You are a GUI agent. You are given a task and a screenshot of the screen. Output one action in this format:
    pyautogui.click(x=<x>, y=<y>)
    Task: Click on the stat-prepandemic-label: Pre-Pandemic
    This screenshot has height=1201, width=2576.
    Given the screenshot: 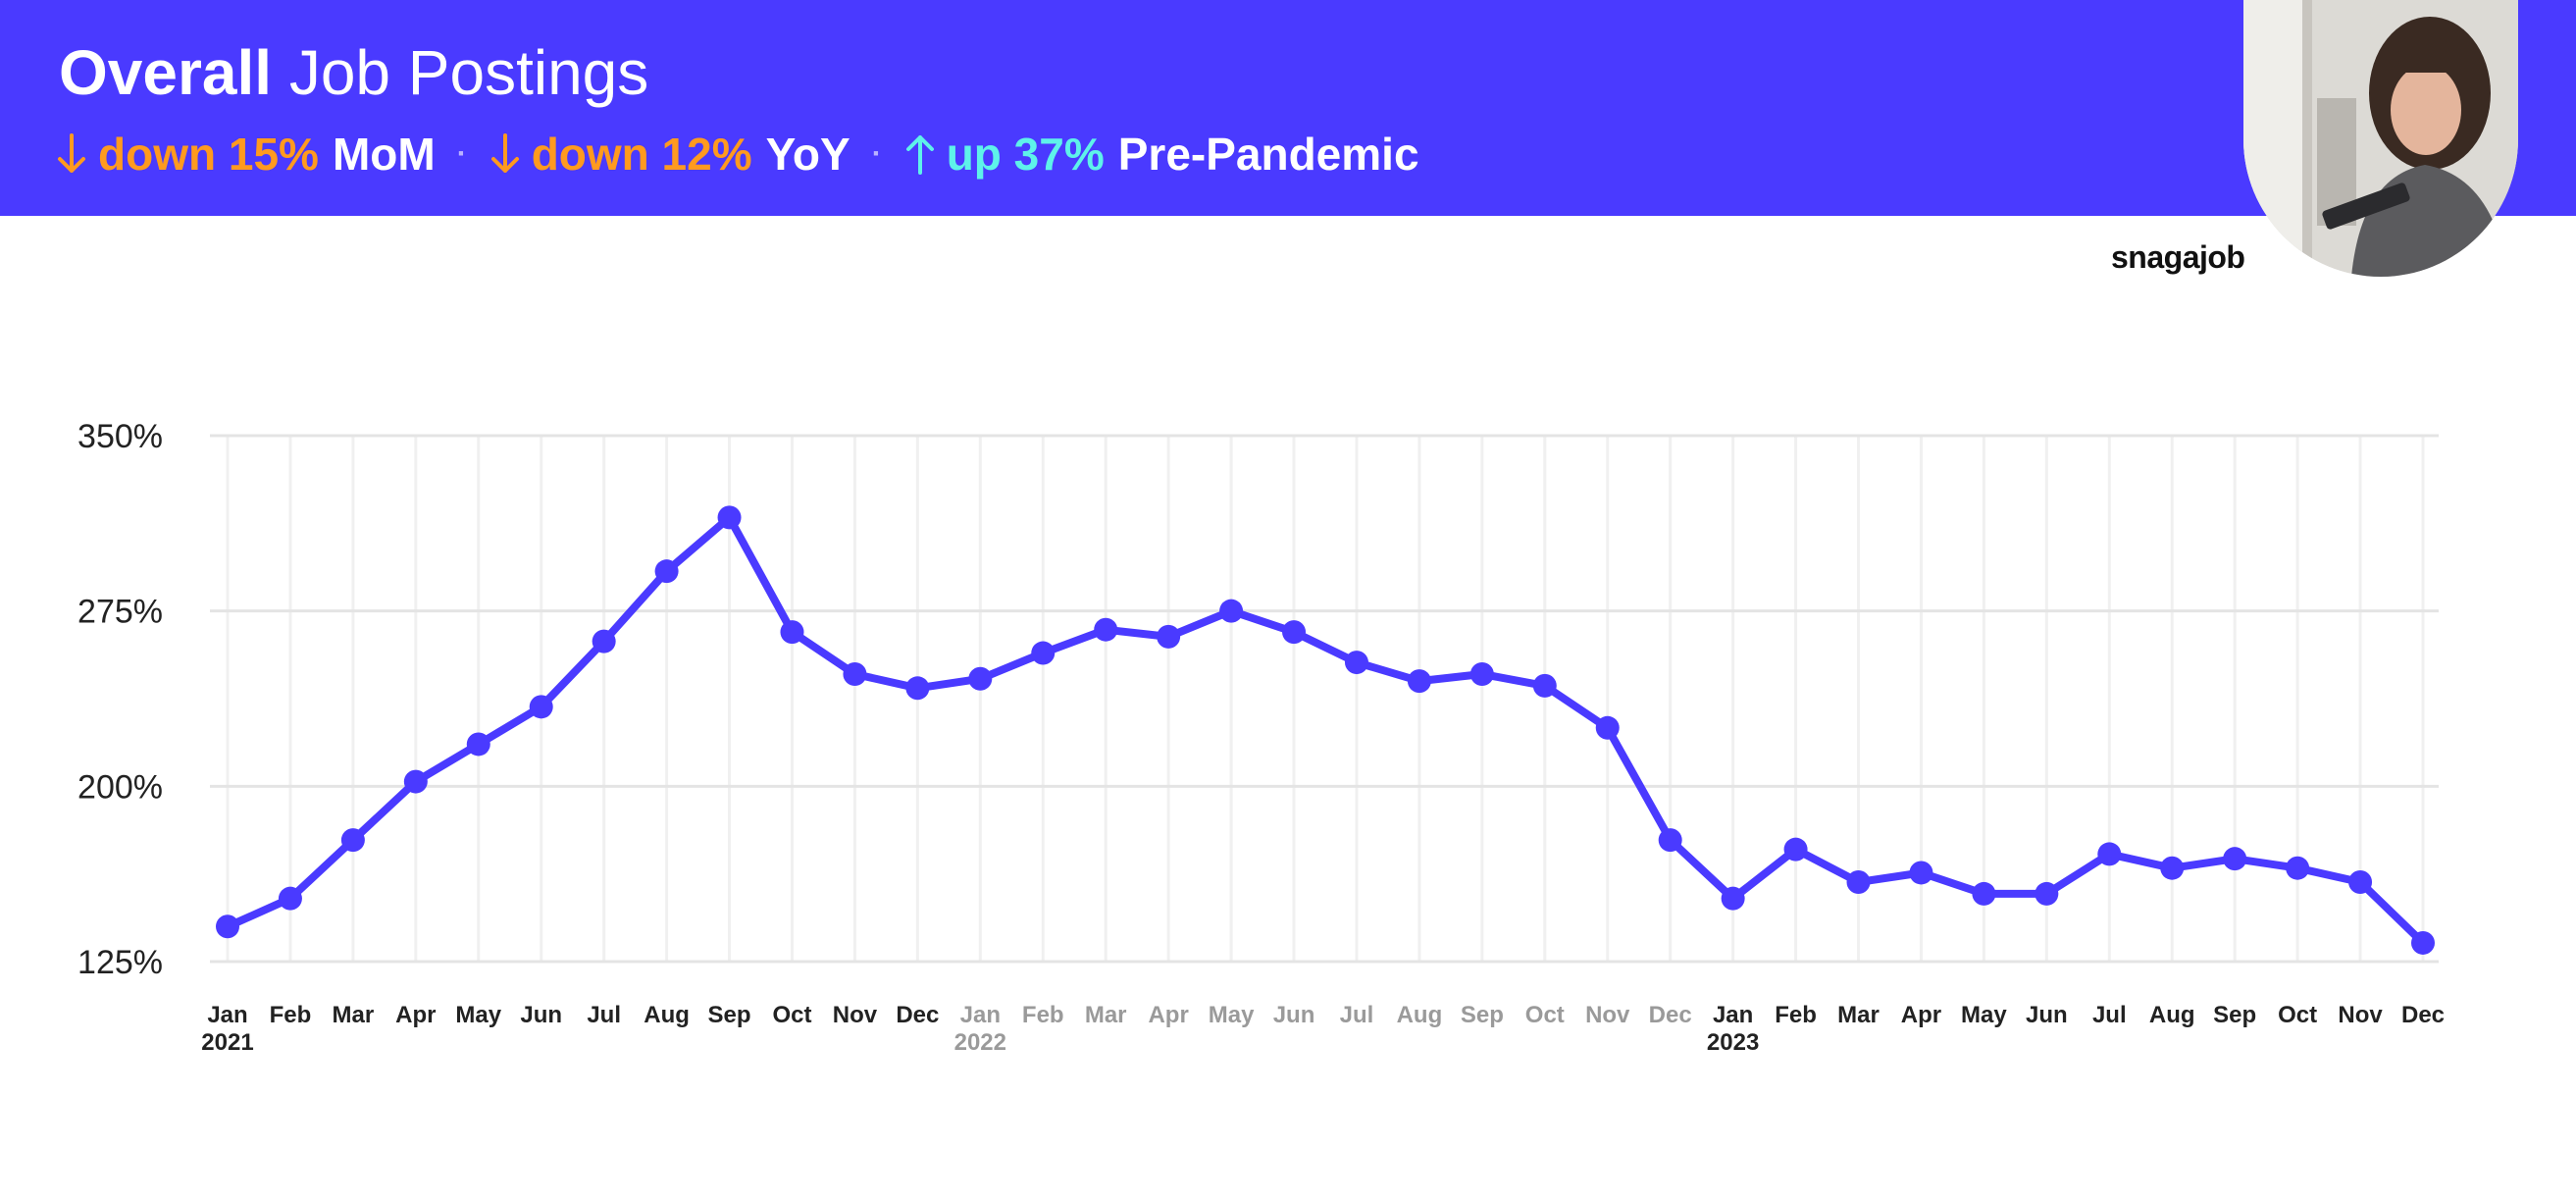 What is the action you would take?
    pyautogui.click(x=1268, y=154)
    